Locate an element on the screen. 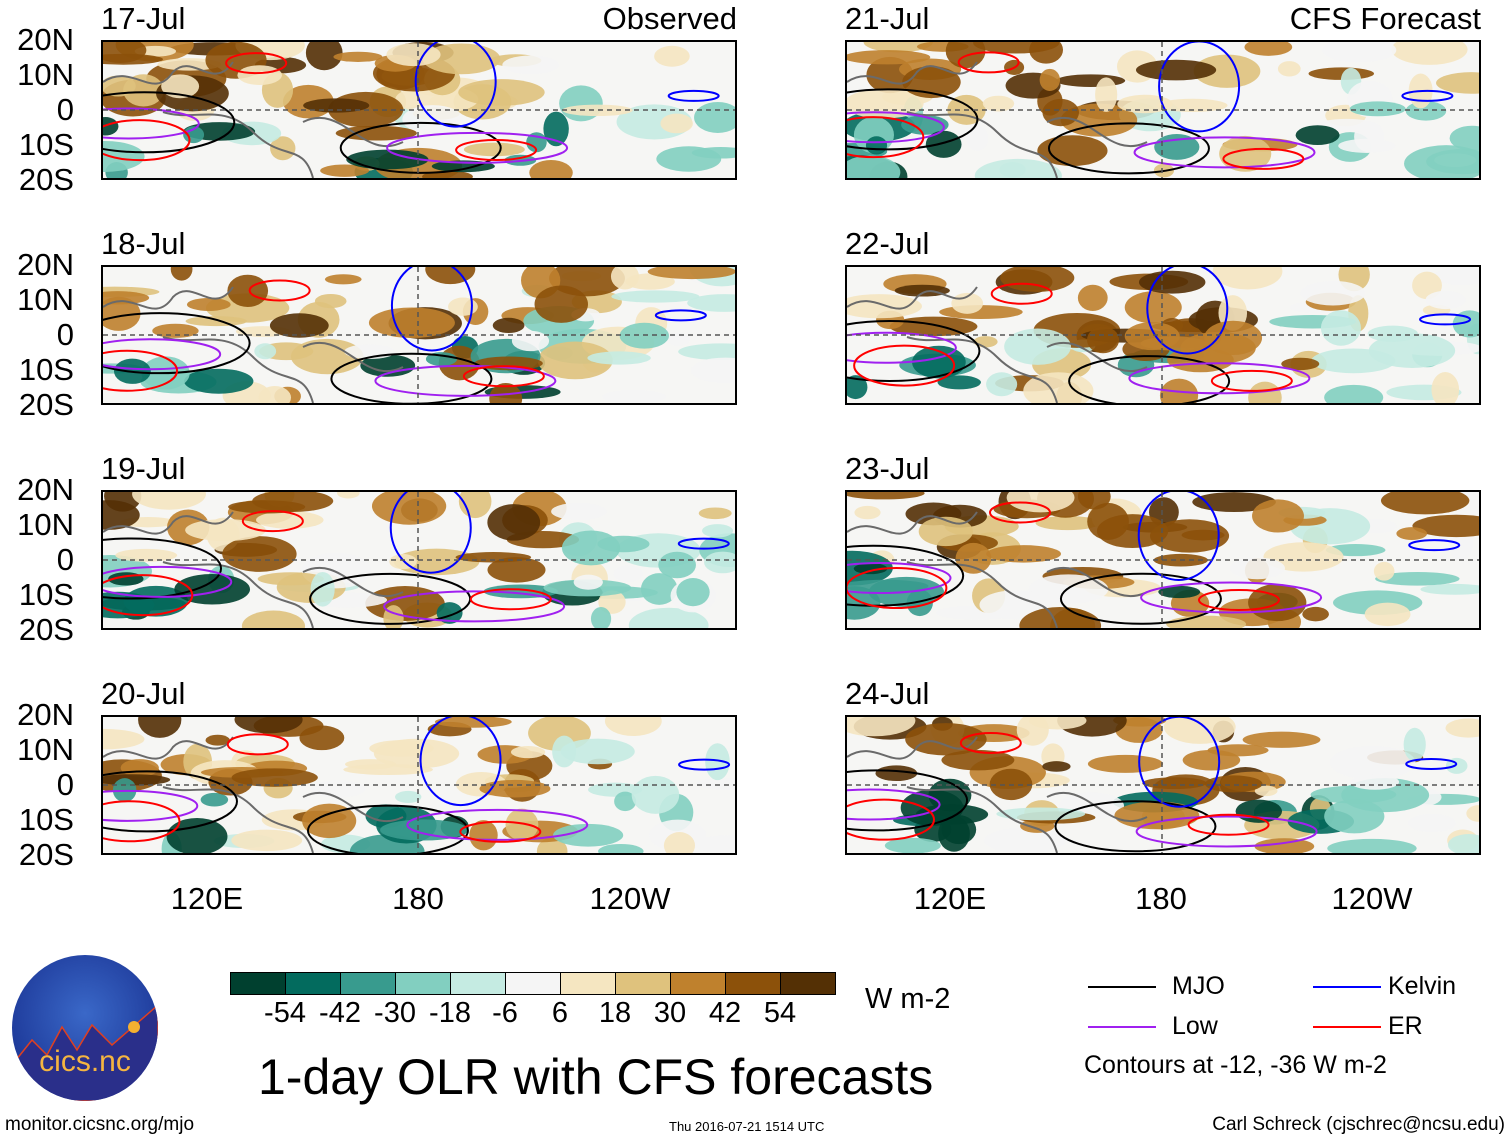  footer-timestamp: Thu 2016-07-21 1514 UTC is located at coordinates (747, 1126).